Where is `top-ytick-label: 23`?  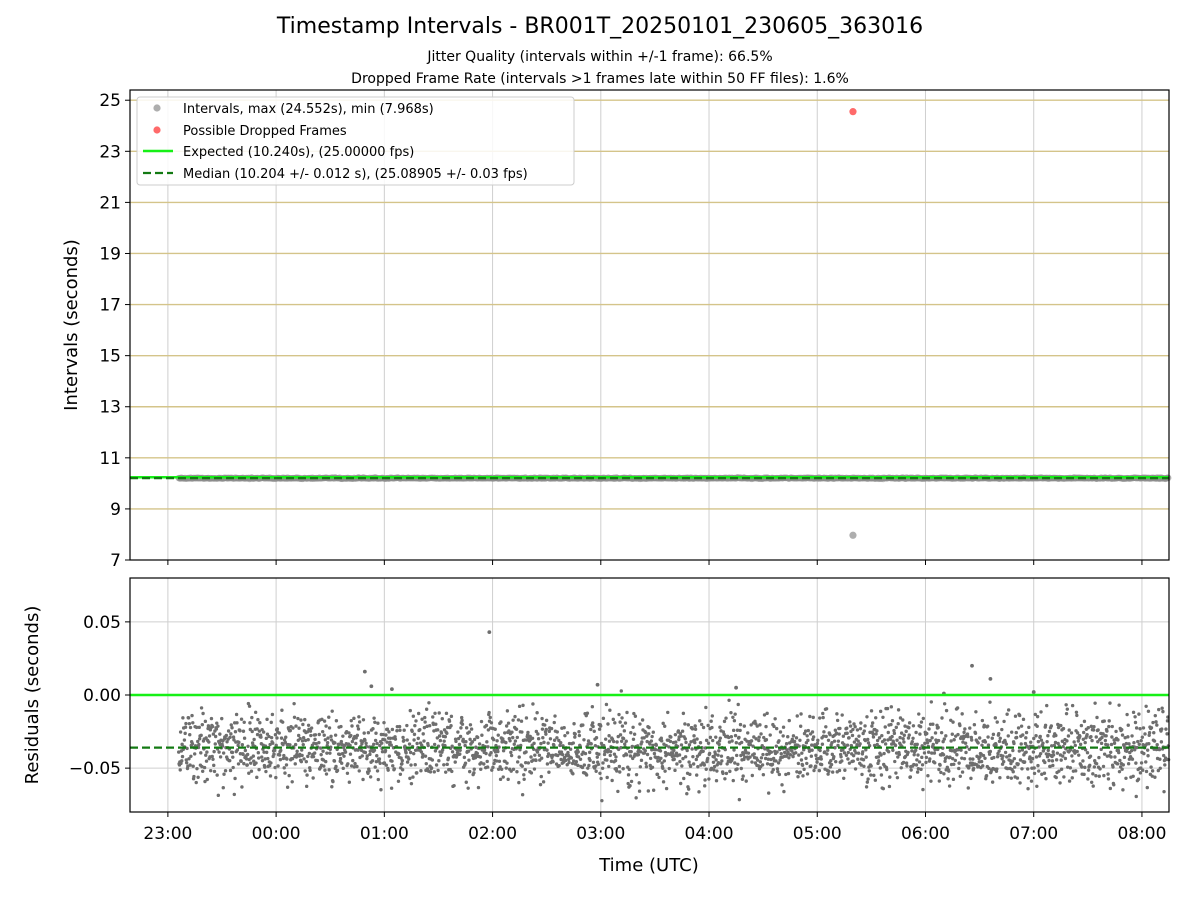 top-ytick-label: 23 is located at coordinates (110, 152).